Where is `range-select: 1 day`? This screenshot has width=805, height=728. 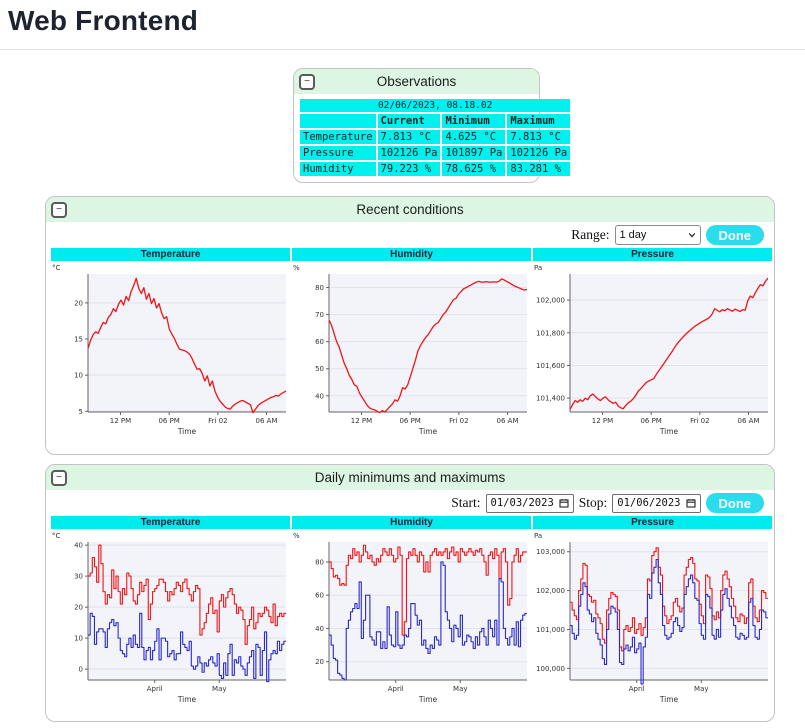 range-select: 1 day is located at coordinates (657, 235).